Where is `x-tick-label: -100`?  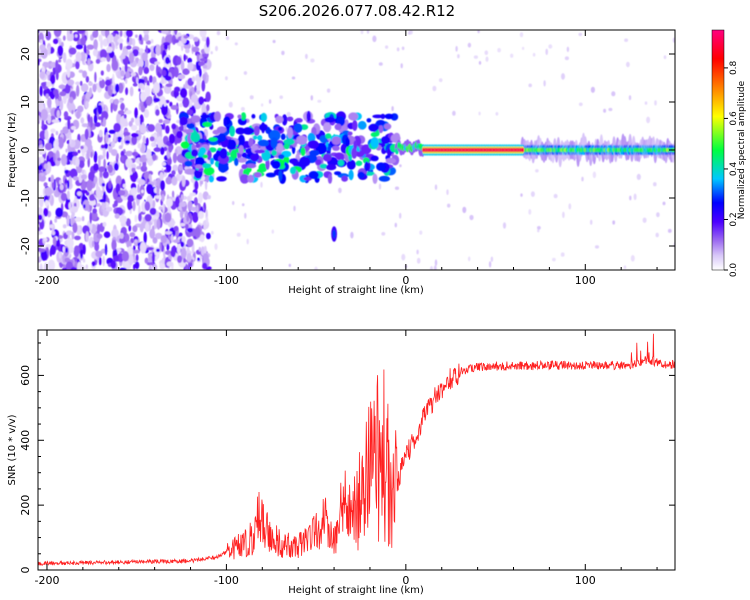
x-tick-label: -100 is located at coordinates (226, 280).